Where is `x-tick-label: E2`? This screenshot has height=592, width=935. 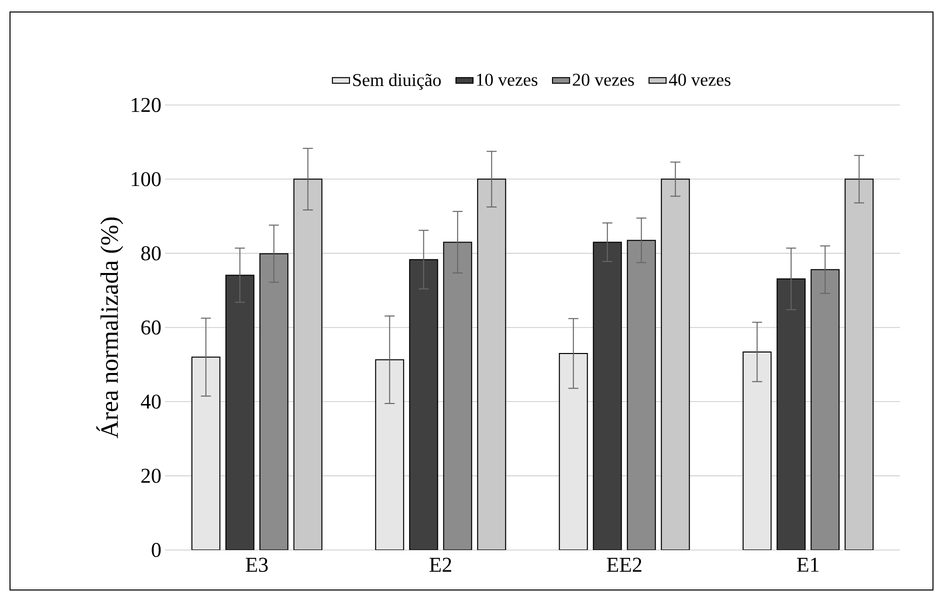
x-tick-label: E2 is located at coordinates (441, 565).